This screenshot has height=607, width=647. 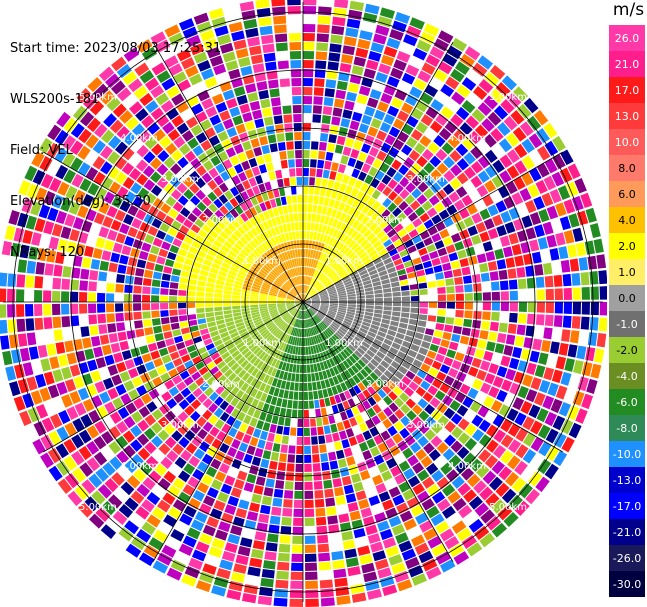 I want to click on colorbar-tick-label: -6.0, so click(x=626, y=402).